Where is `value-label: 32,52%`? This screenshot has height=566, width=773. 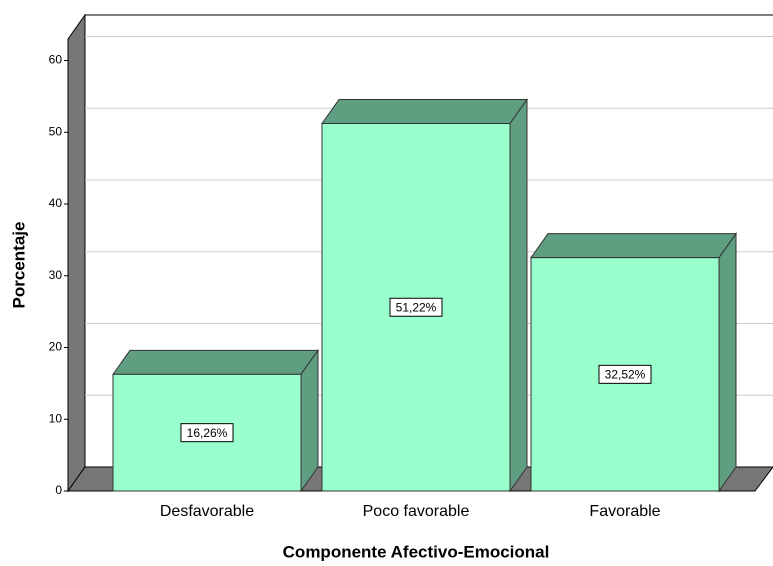 value-label: 32,52% is located at coordinates (625, 375).